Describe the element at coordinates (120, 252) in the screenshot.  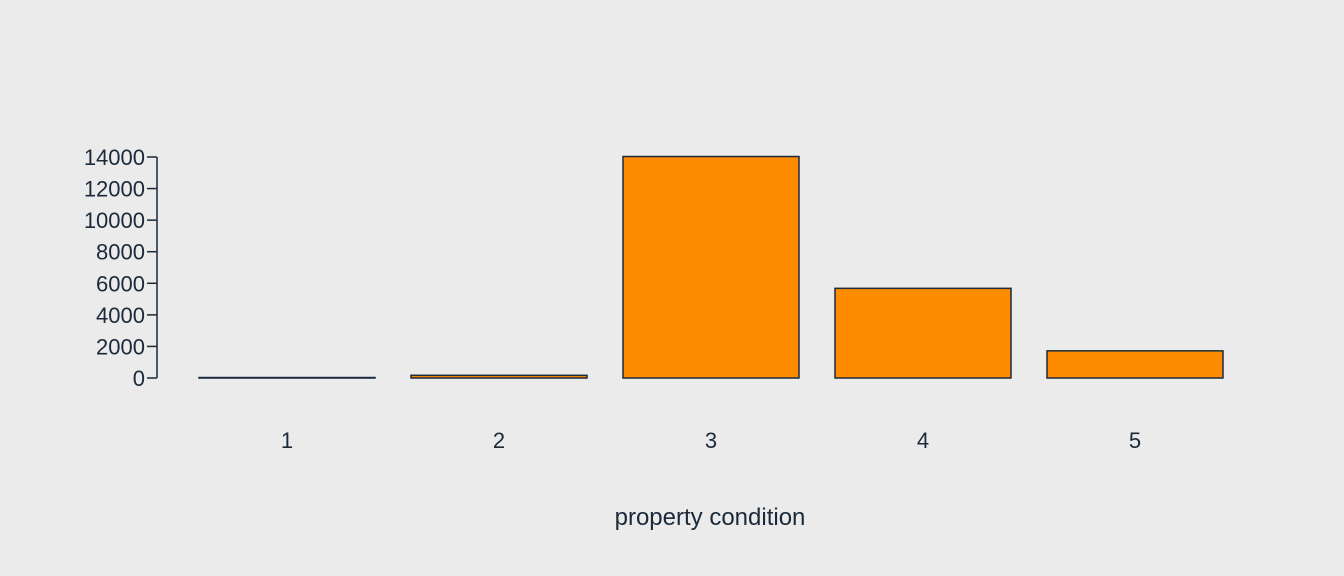
I see `y-tick-label: 8000` at that location.